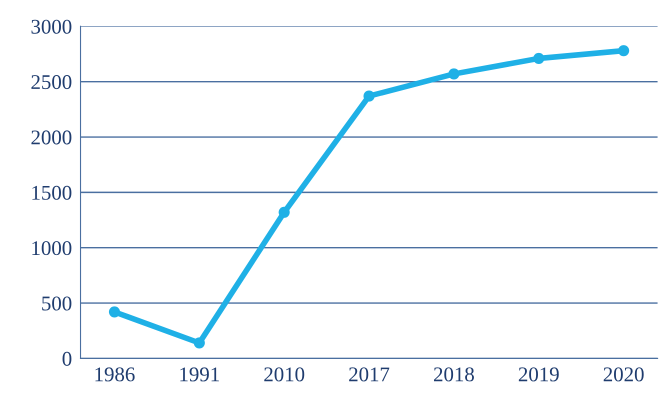 The image size is (671, 405). Describe the element at coordinates (454, 374) in the screenshot. I see `x-tick-label: 2018` at that location.